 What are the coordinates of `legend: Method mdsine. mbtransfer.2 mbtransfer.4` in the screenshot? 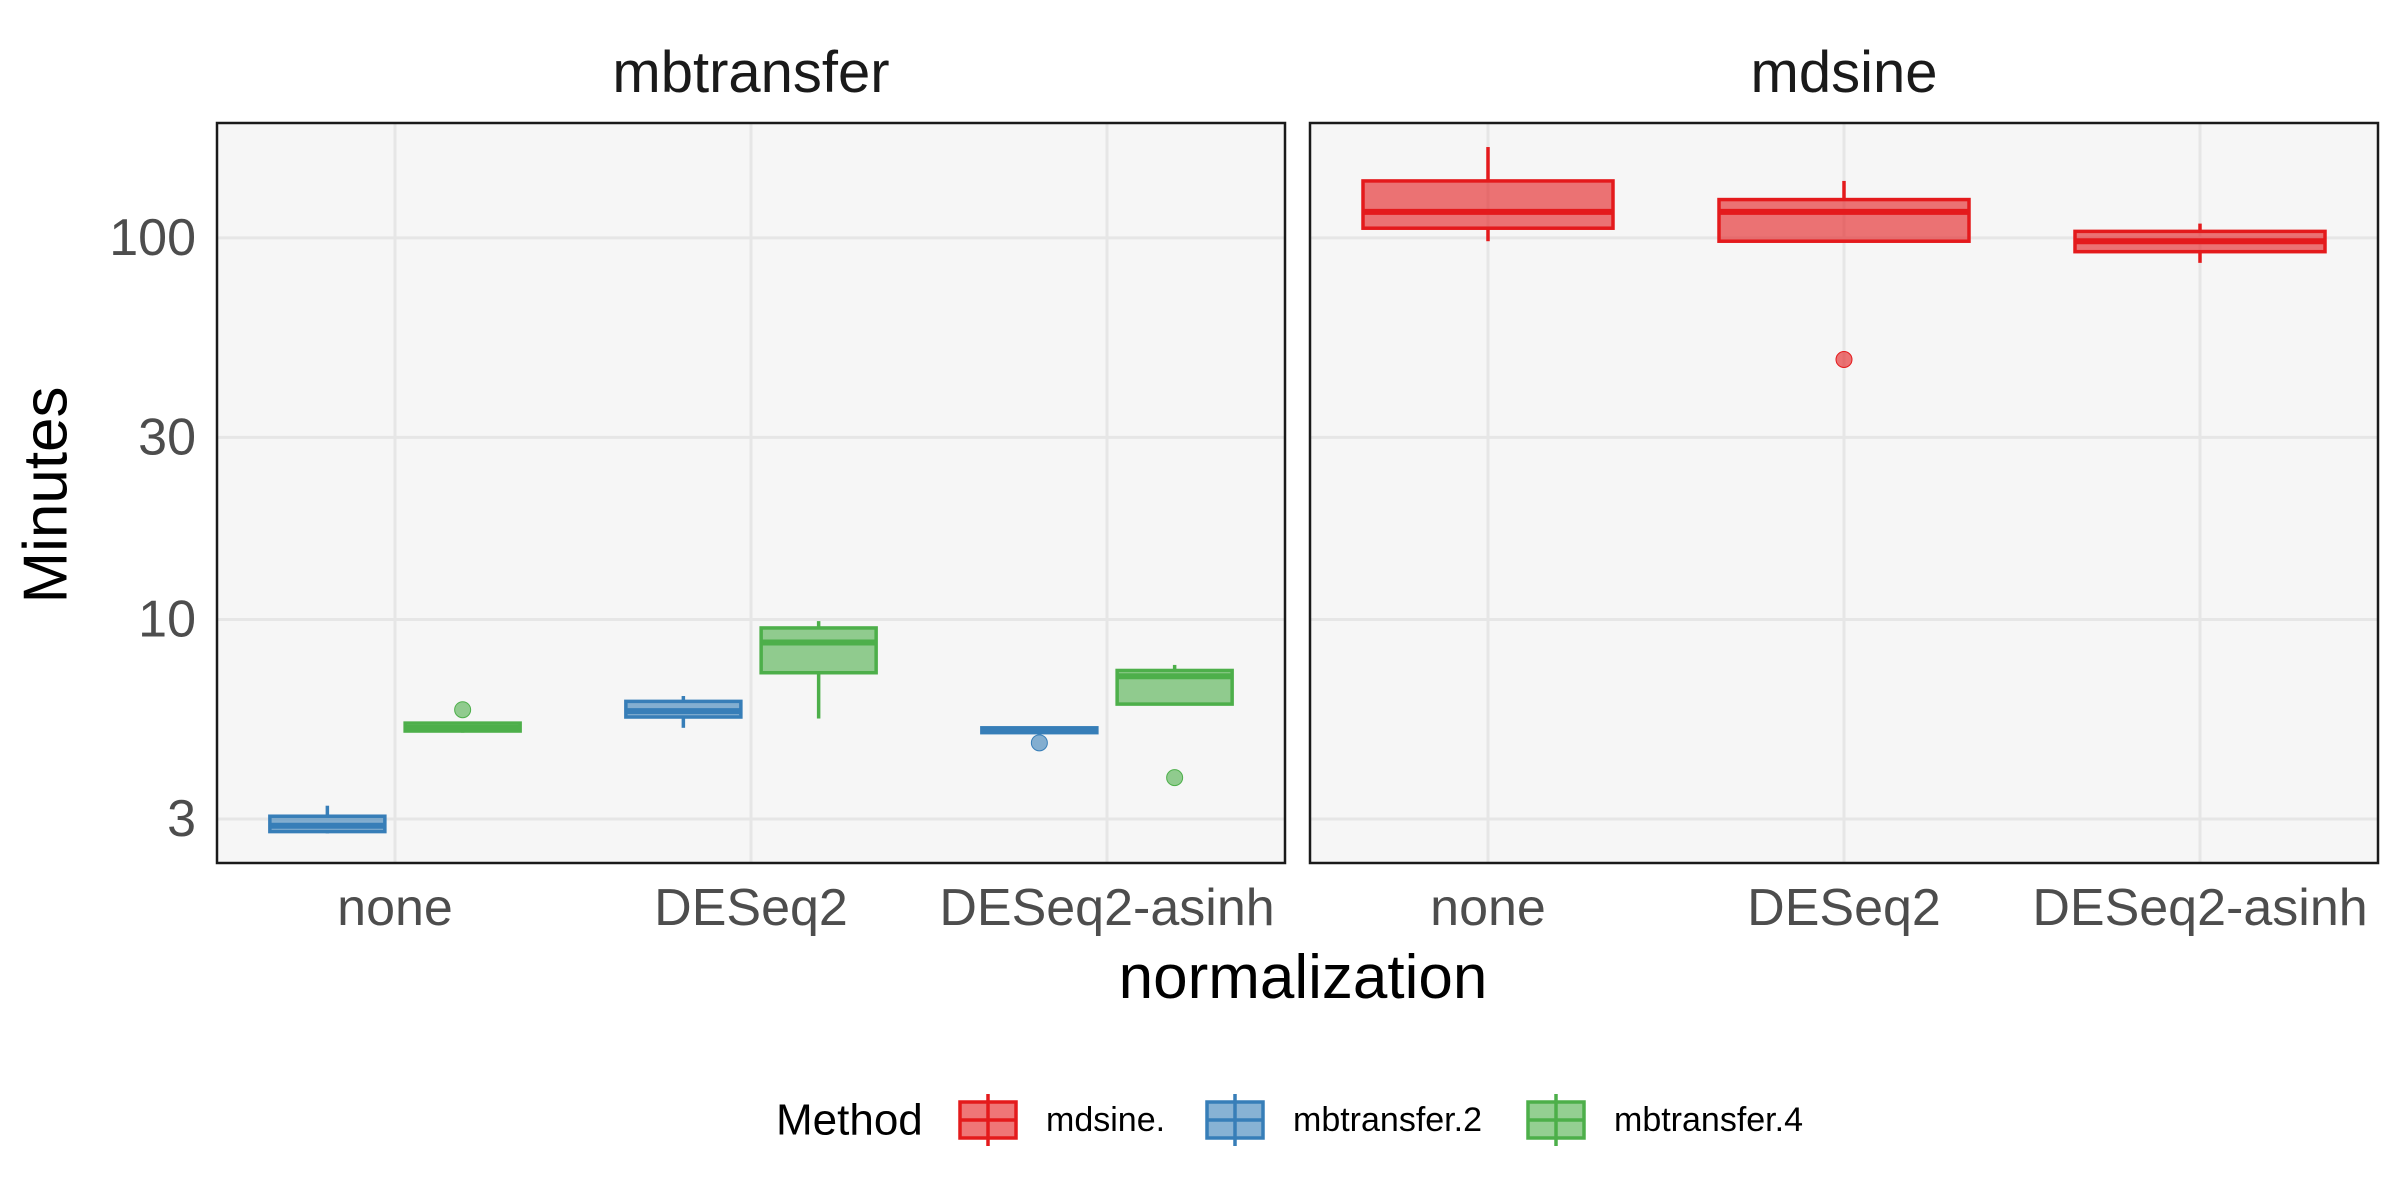 It's located at (1289, 1120).